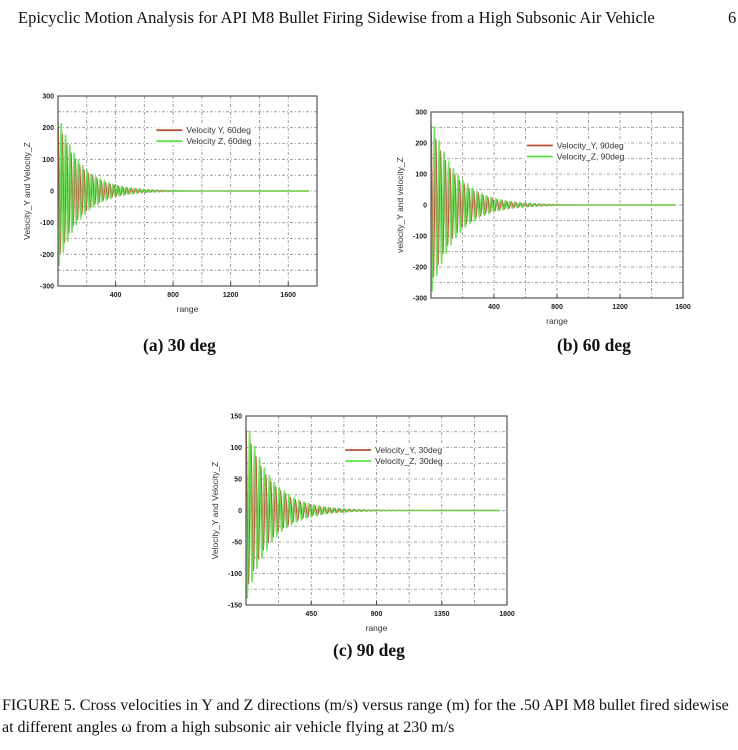  What do you see at coordinates (369, 650) in the screenshot?
I see `subcaption-c: (c) 90 deg` at bounding box center [369, 650].